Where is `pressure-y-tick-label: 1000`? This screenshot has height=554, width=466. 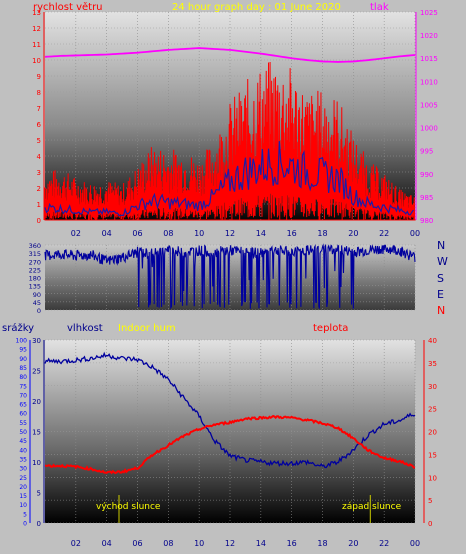
pressure-y-tick-label: 1000 is located at coordinates (429, 129).